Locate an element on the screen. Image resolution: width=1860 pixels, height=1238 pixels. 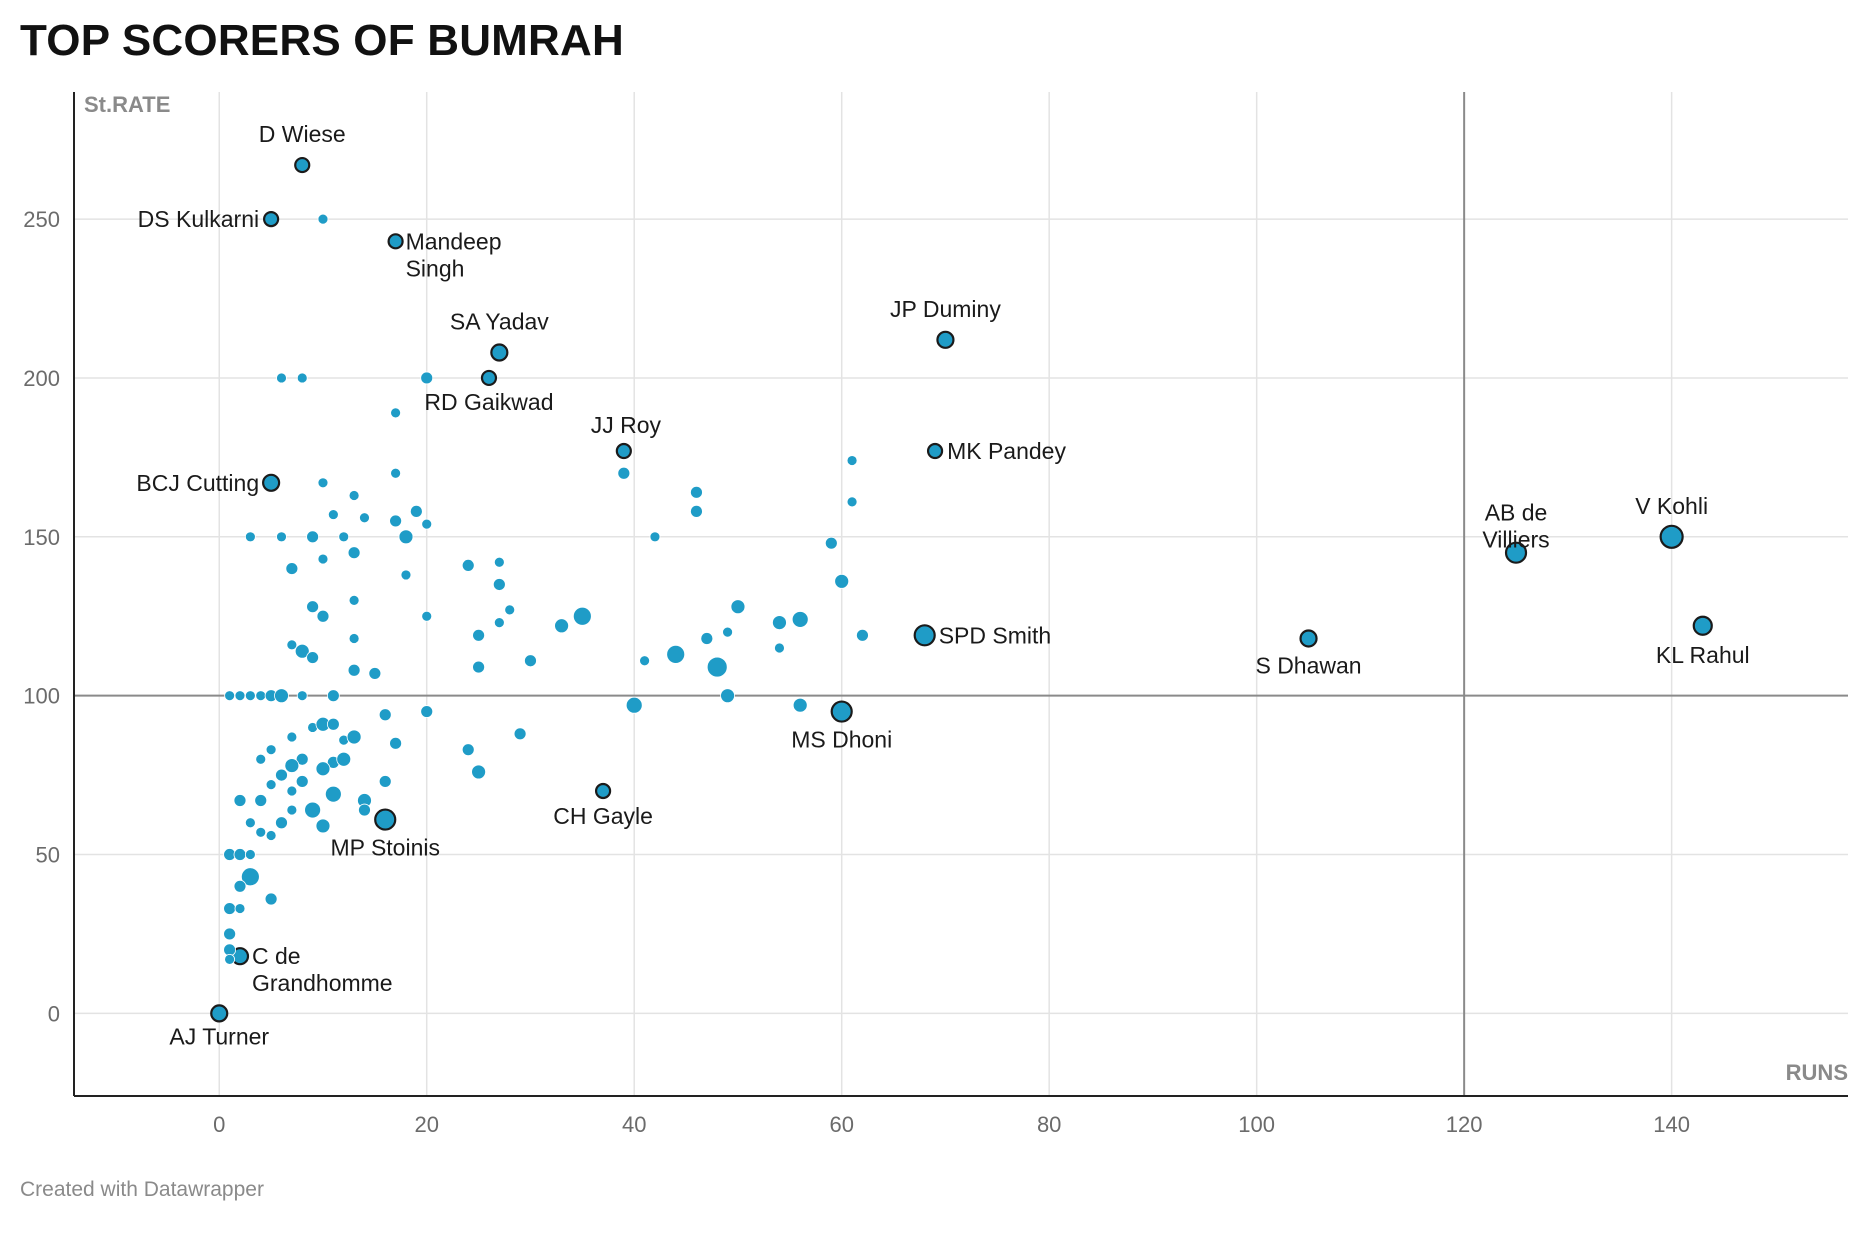
y-tick-label: 0 is located at coordinates (54, 1013).